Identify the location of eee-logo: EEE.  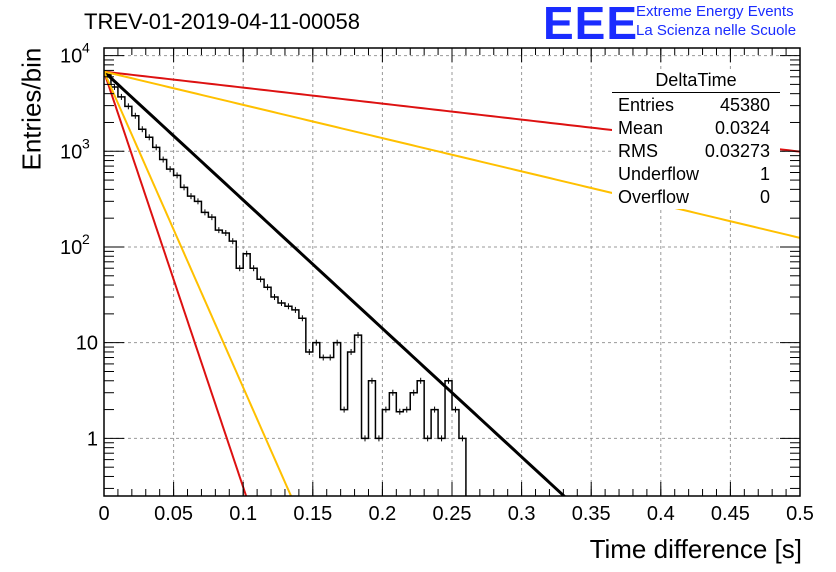
(591, 24).